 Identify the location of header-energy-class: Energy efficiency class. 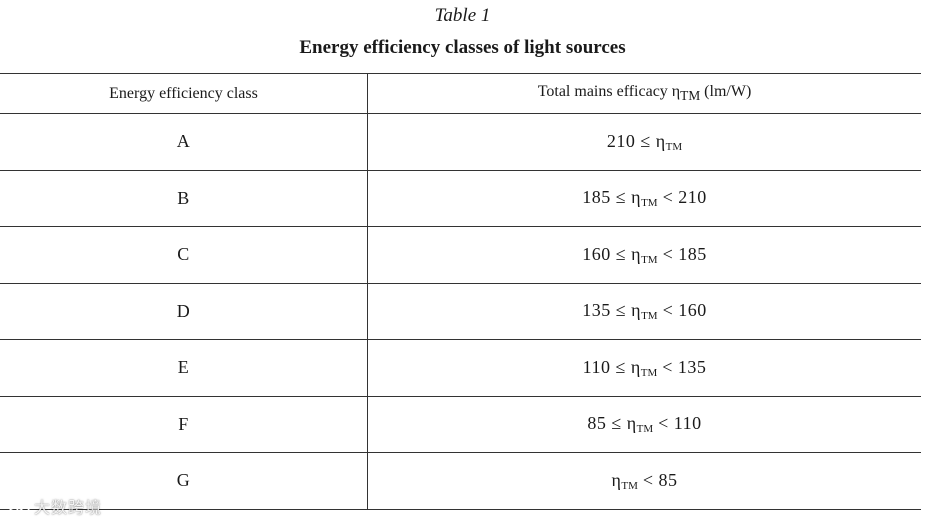
(184, 93).